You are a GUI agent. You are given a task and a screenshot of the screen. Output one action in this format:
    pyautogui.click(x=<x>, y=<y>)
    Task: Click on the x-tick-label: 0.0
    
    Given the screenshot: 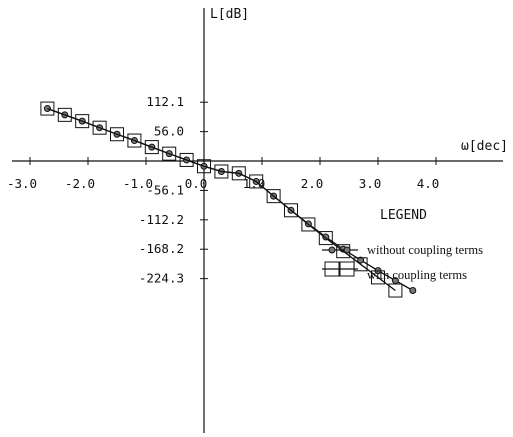 What is the action you would take?
    pyautogui.click(x=196, y=183)
    